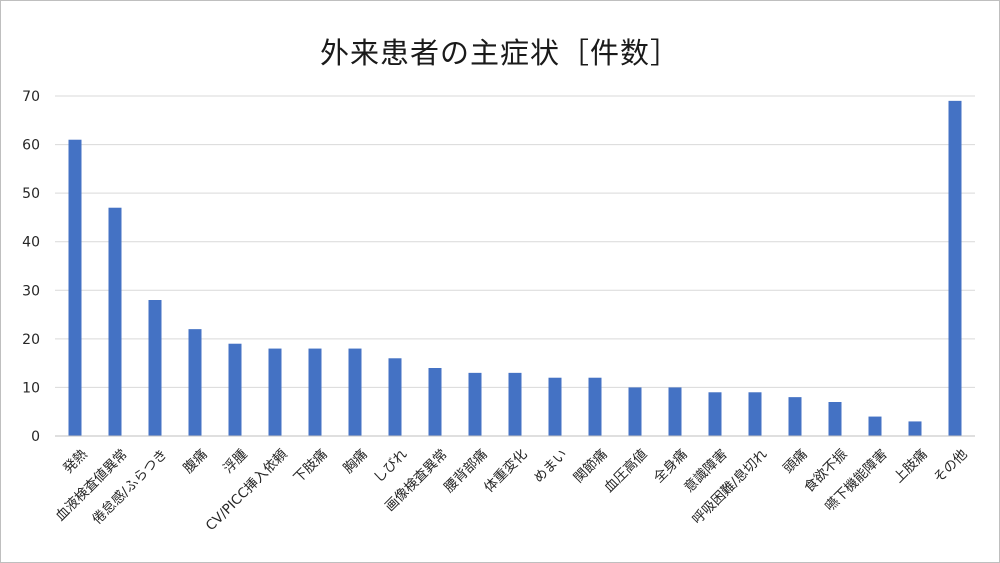 This screenshot has width=1000, height=563. What do you see at coordinates (31, 291) in the screenshot?
I see `y-tick-label: 30` at bounding box center [31, 291].